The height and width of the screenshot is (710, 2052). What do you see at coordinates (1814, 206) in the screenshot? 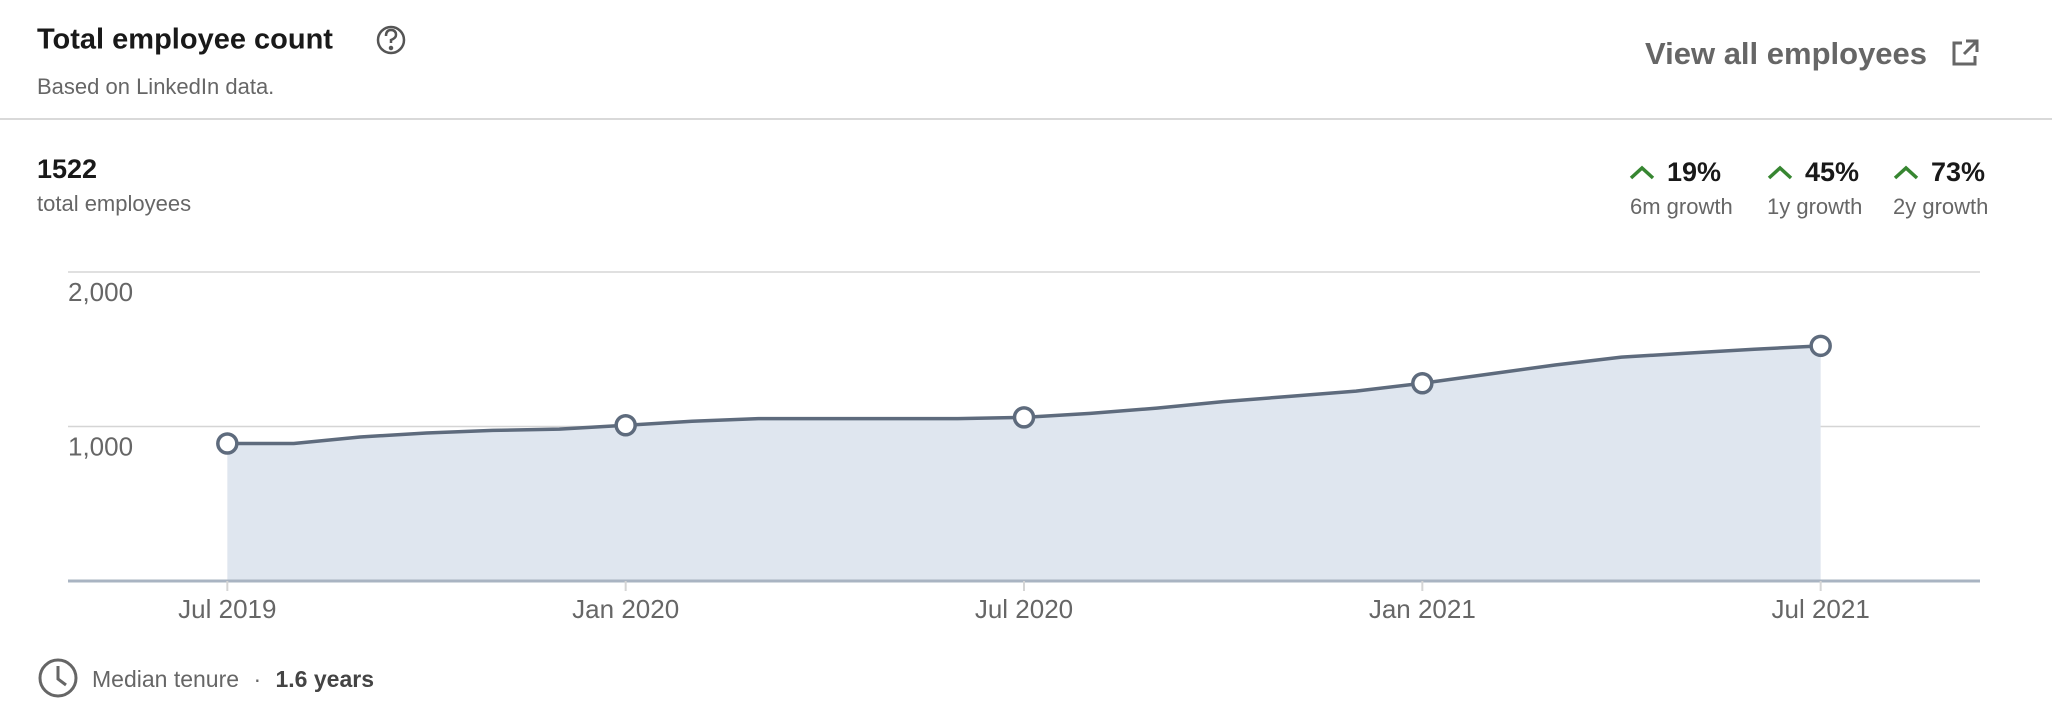
I see `growth-period: 1y growth` at bounding box center [1814, 206].